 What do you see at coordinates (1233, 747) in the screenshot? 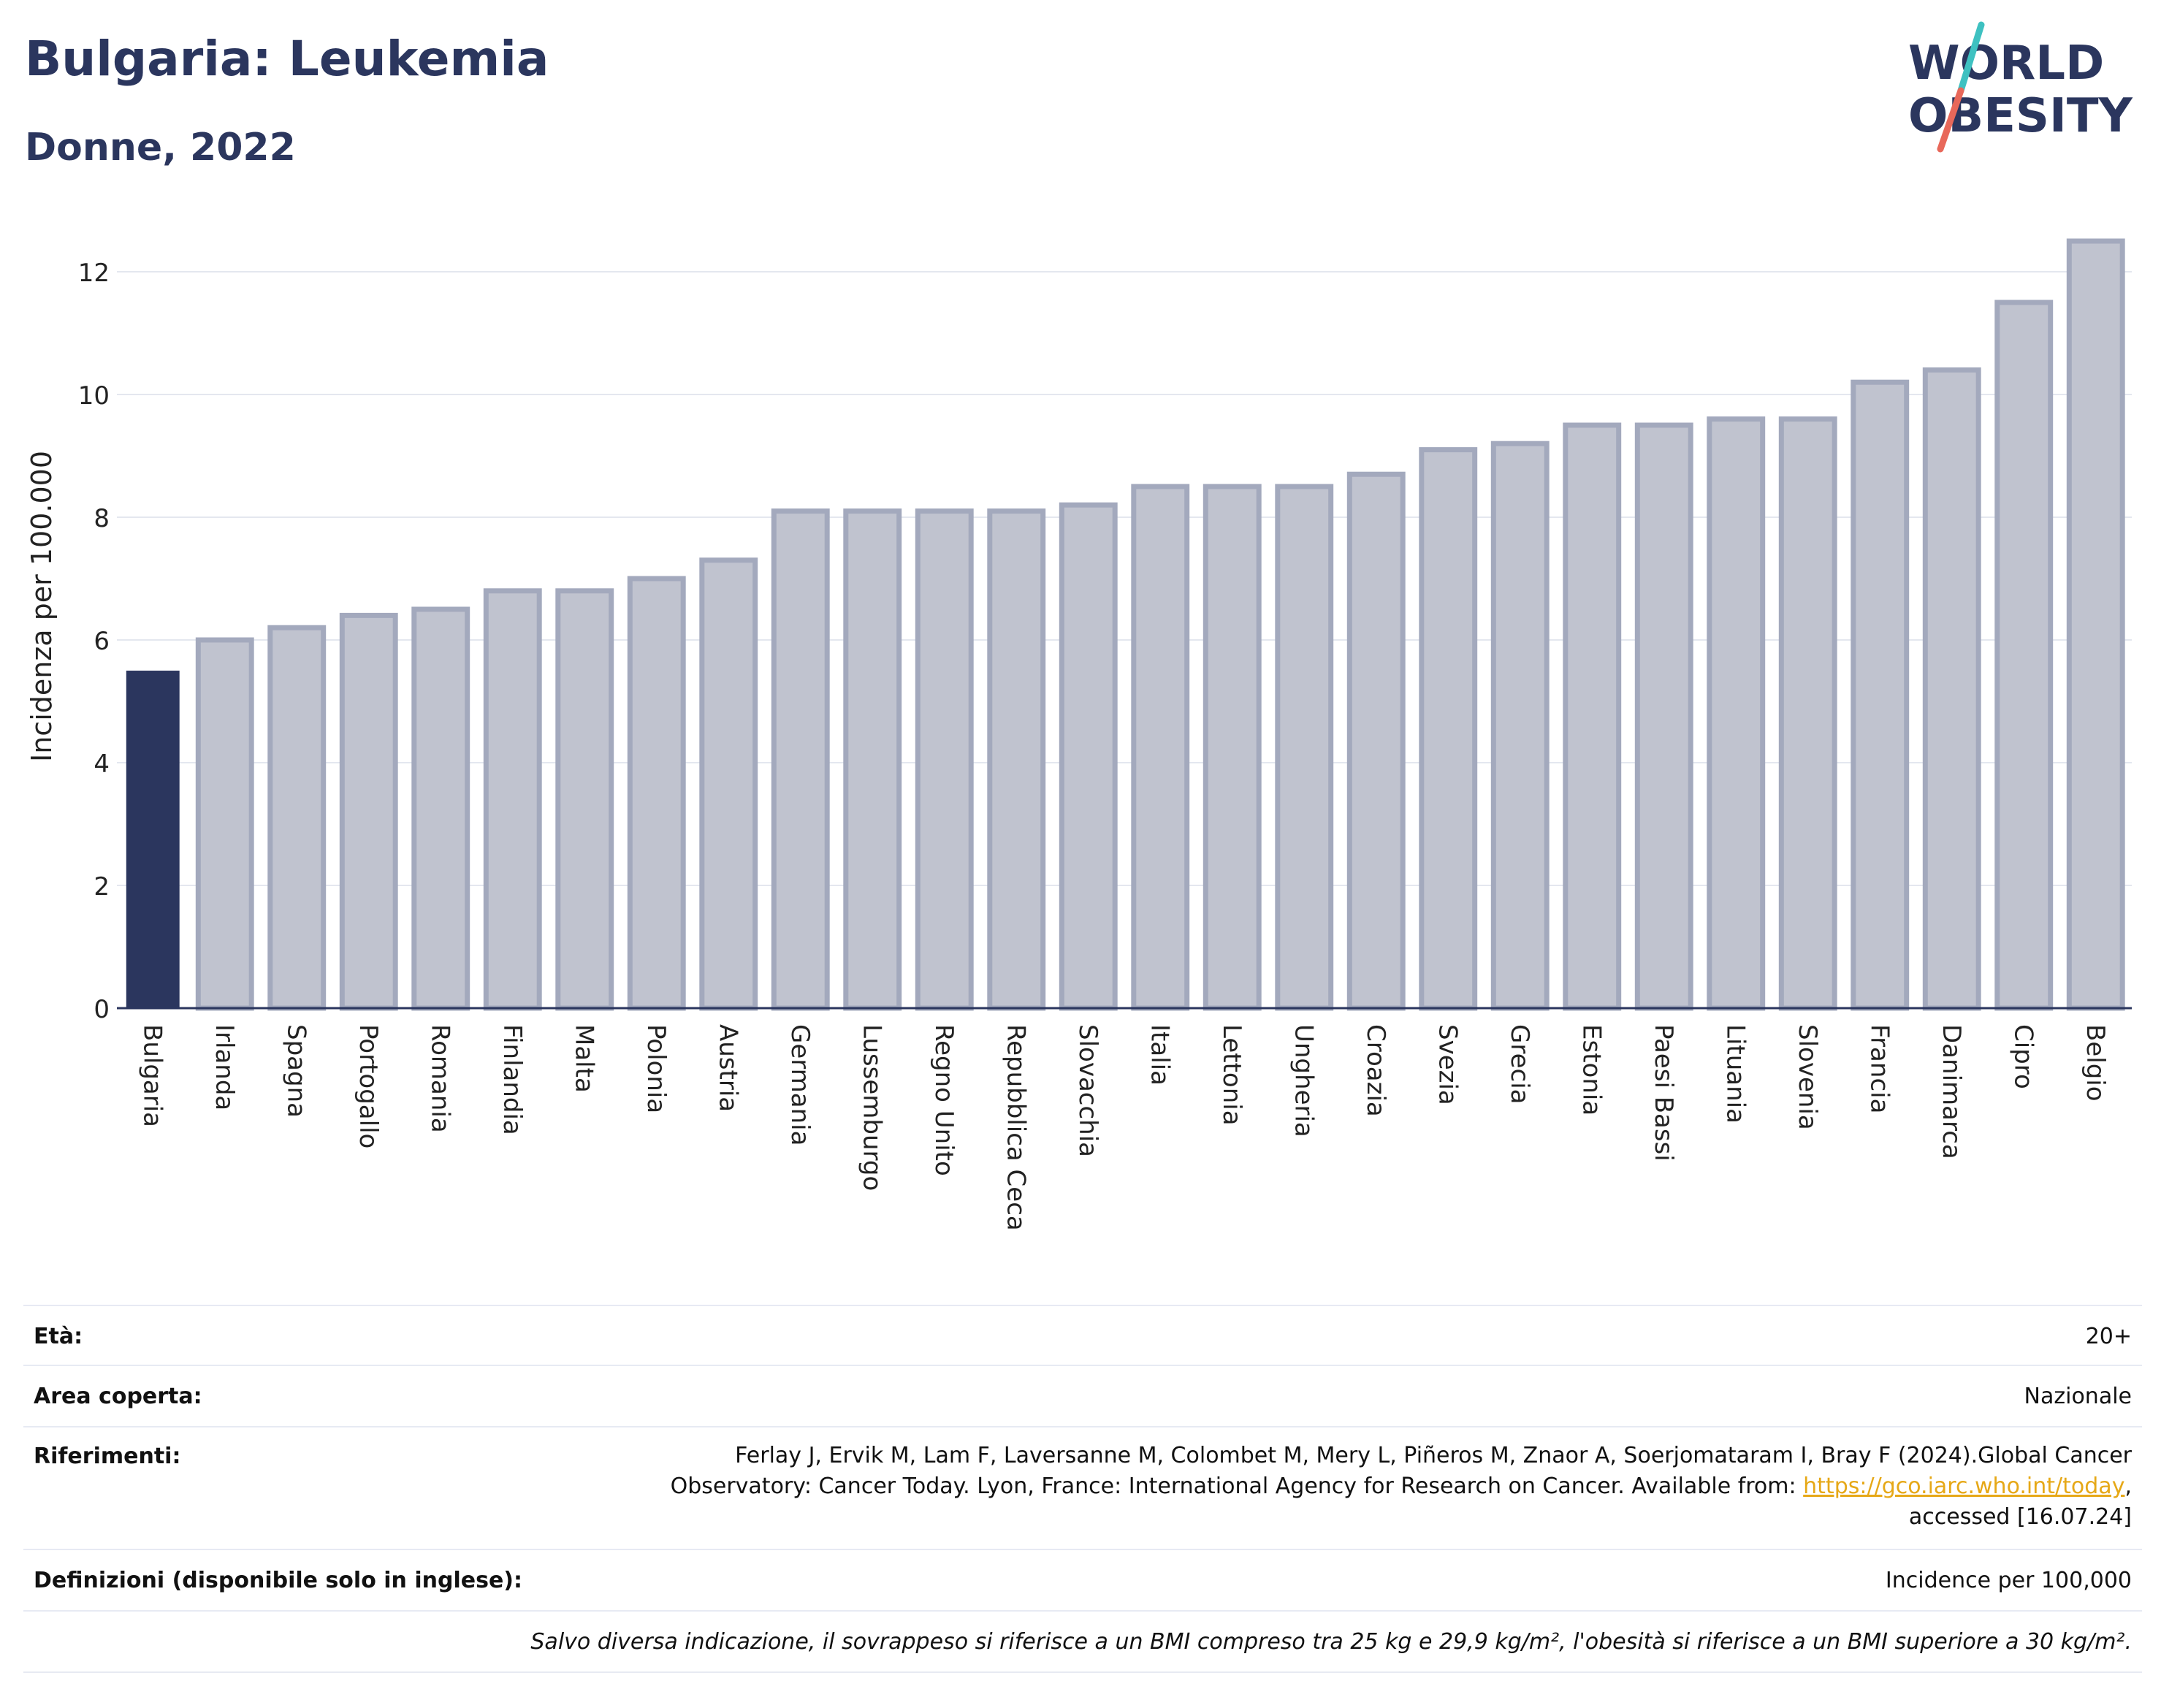
I see `bar-lettonia` at bounding box center [1233, 747].